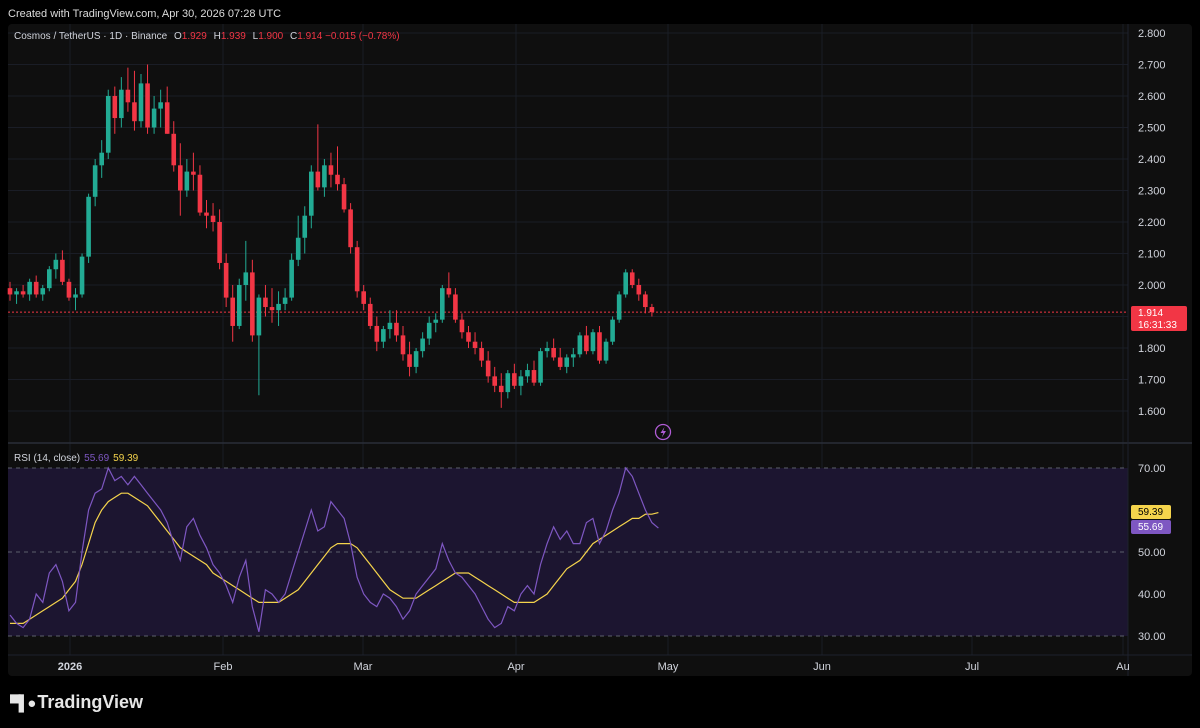 This screenshot has height=728, width=1200. Describe the element at coordinates (1152, 595) in the screenshot. I see `rsi-tick-label: 40.00` at that location.